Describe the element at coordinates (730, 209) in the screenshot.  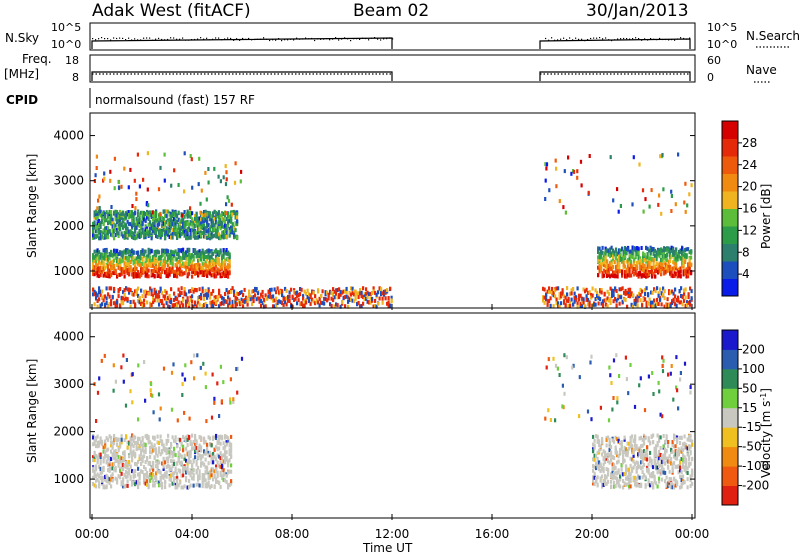
I see `power-colorbar-swatches` at that location.